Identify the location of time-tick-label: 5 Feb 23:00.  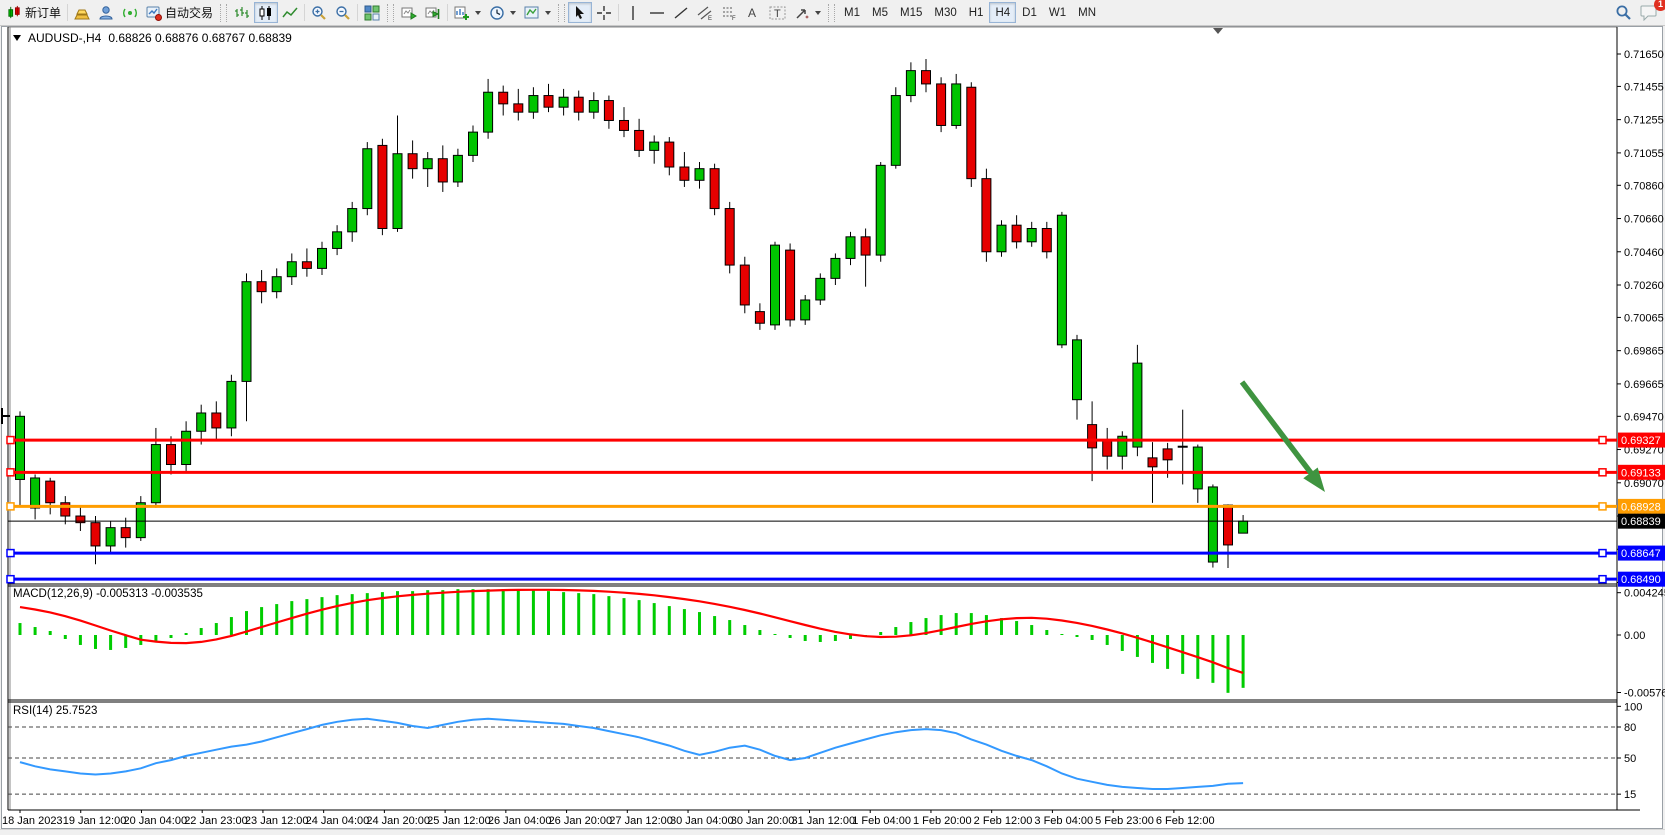
(1124, 821).